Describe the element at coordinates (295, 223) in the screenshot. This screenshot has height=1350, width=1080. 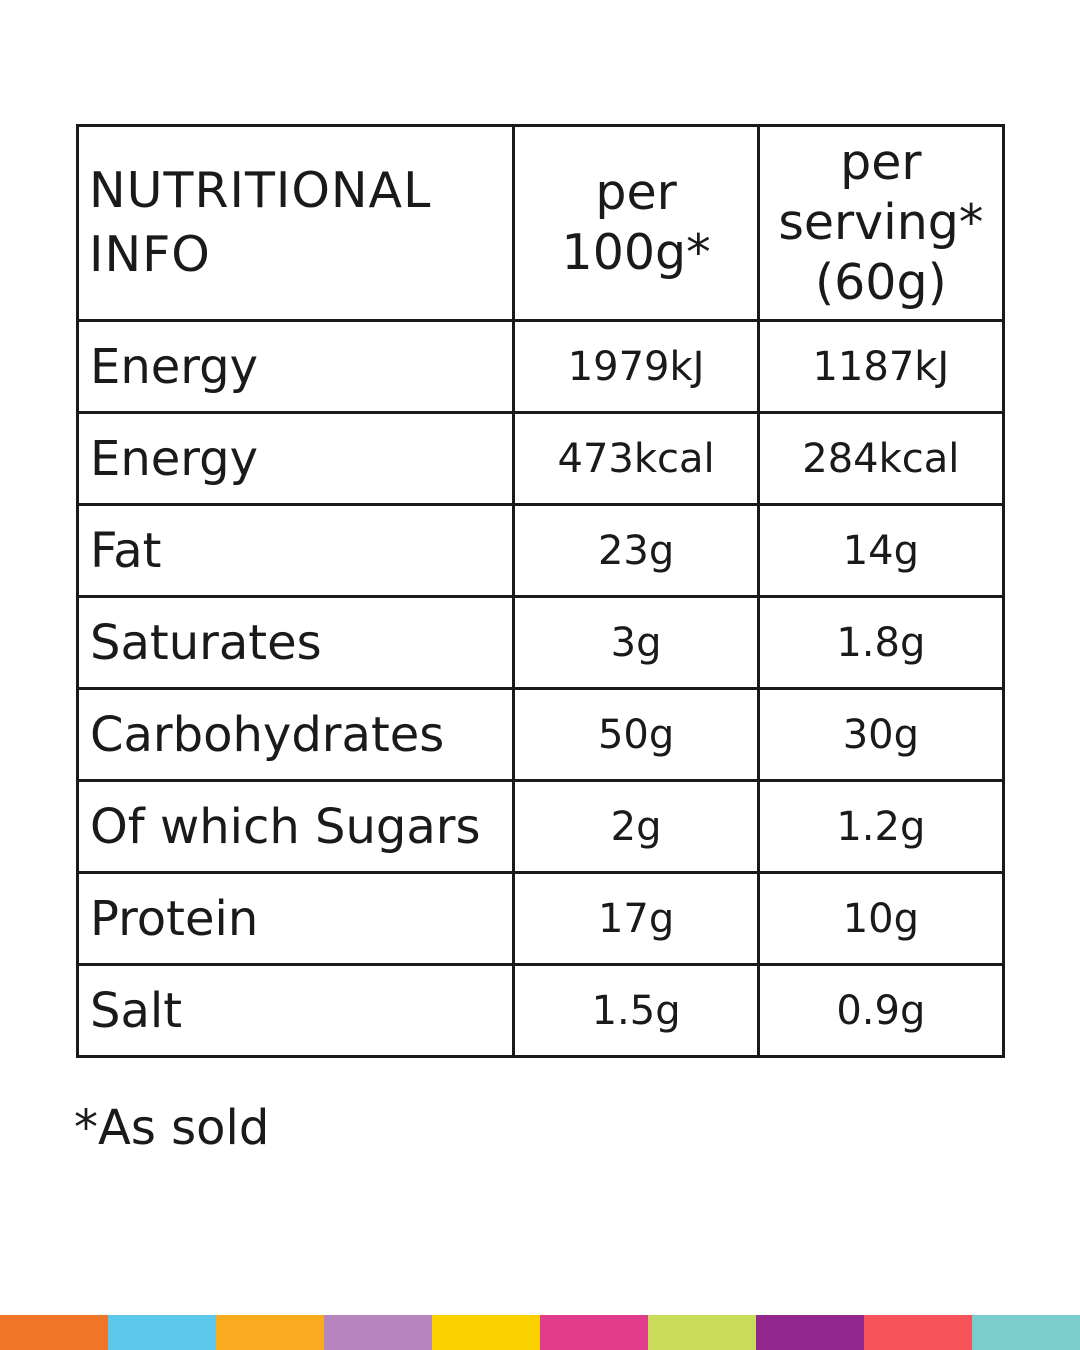
I see `header-nutritional-info: NUTRITIONAL INFO` at that location.